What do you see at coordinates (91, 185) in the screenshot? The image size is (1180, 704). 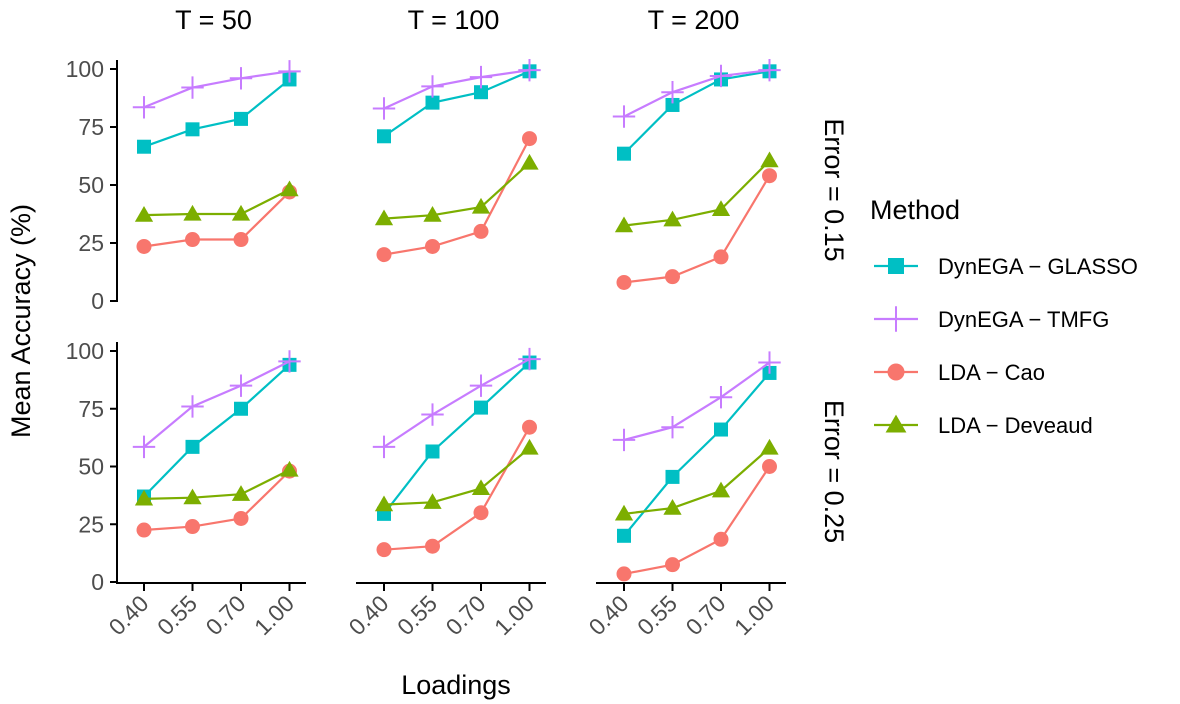 I see `y-tick-label: 50` at bounding box center [91, 185].